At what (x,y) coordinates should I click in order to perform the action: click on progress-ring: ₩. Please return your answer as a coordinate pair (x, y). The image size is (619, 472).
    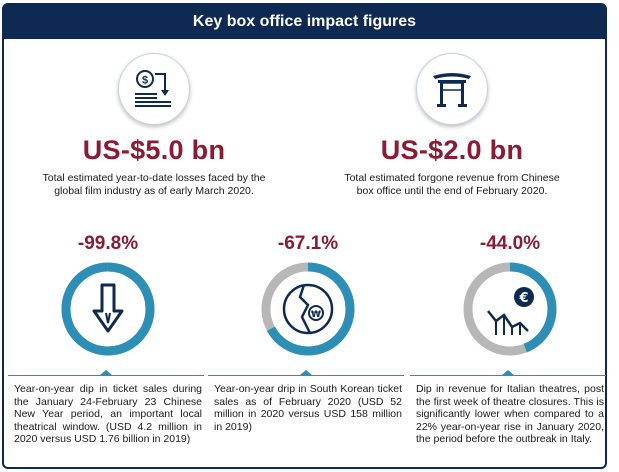
    Looking at the image, I should click on (308, 309).